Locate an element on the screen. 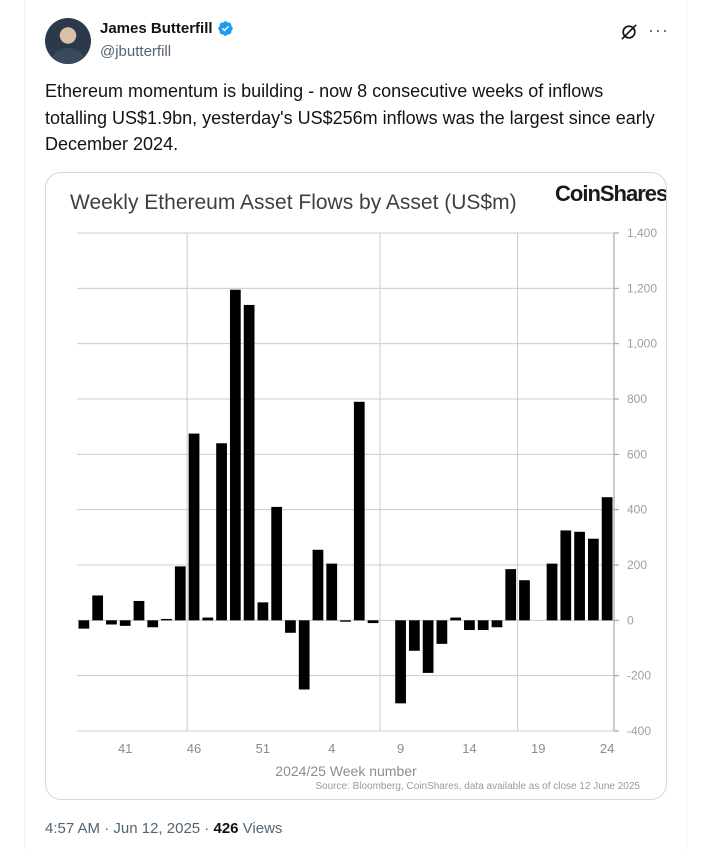 This screenshot has height=849, width=711. x-tick-label: 46 is located at coordinates (194, 748).